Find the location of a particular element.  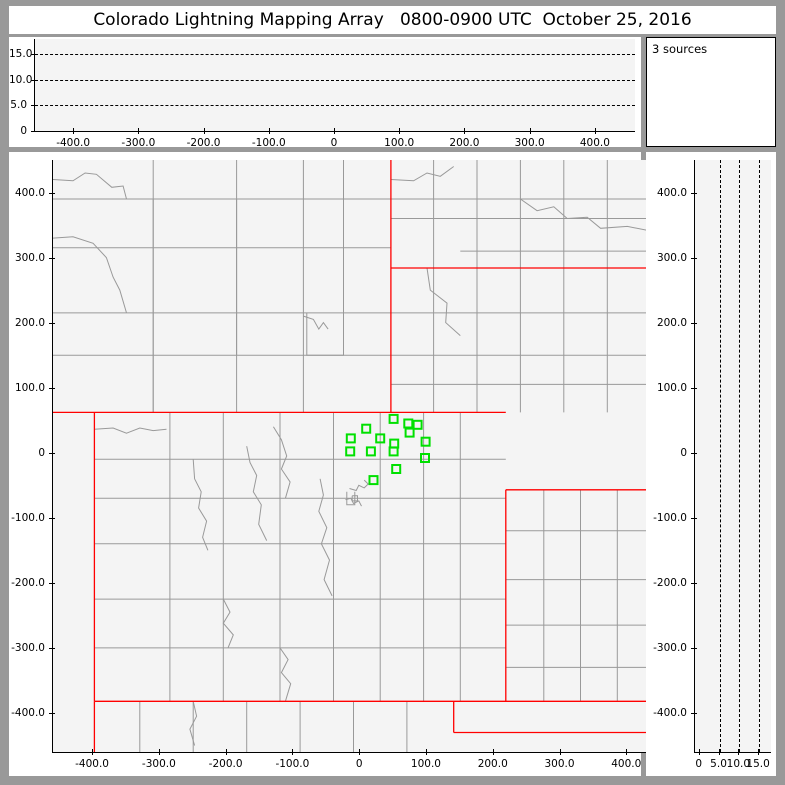

x-axis-tick-label: -200.0 is located at coordinates (225, 764).